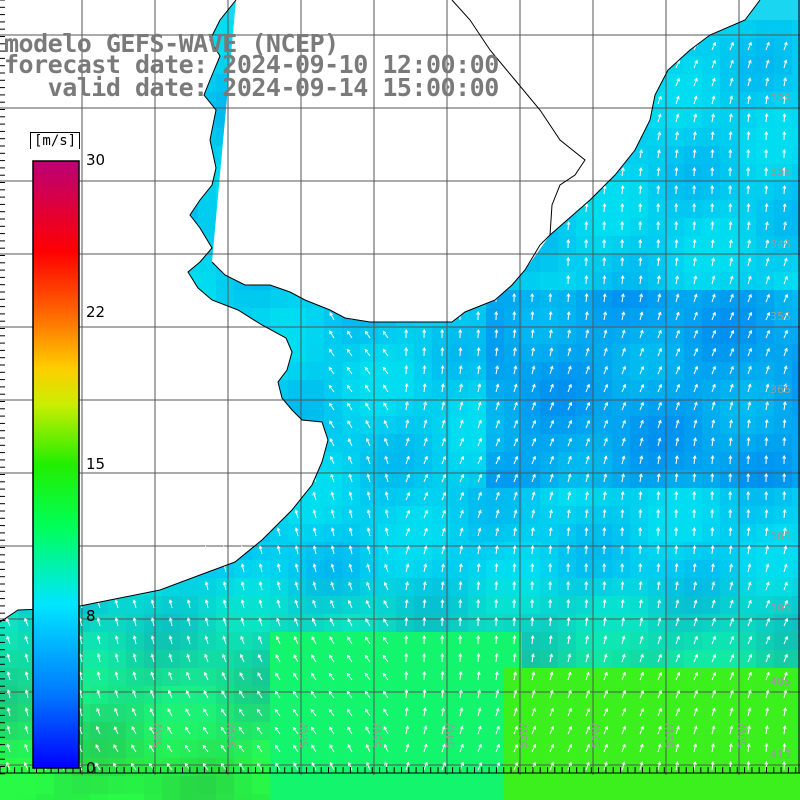  I want to click on lon-label: 53W, so click(523, 735).